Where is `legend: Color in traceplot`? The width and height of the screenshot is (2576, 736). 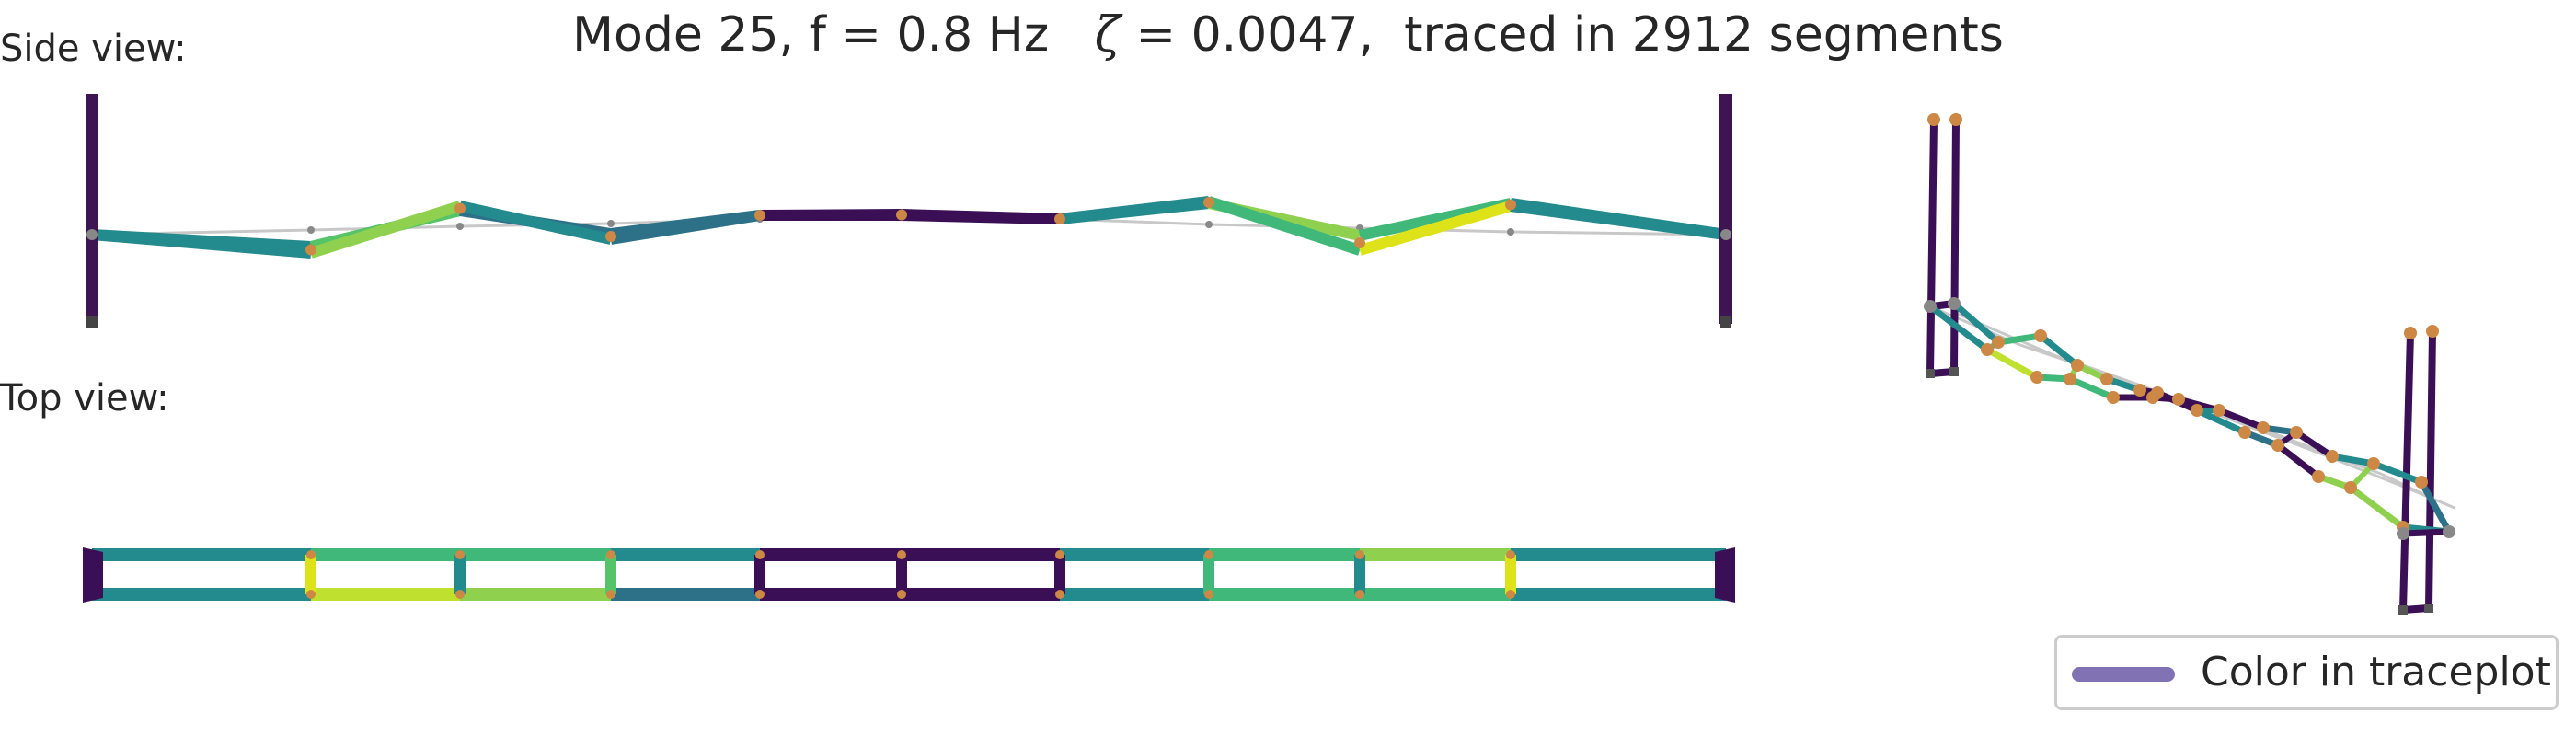 legend: Color in traceplot is located at coordinates (2306, 672).